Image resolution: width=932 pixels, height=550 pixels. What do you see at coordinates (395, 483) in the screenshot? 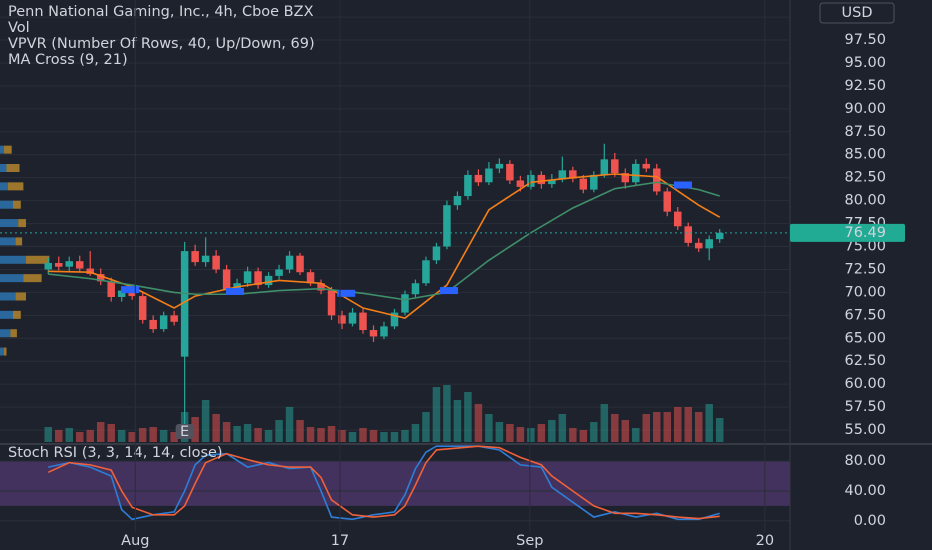
I see `band` at bounding box center [395, 483].